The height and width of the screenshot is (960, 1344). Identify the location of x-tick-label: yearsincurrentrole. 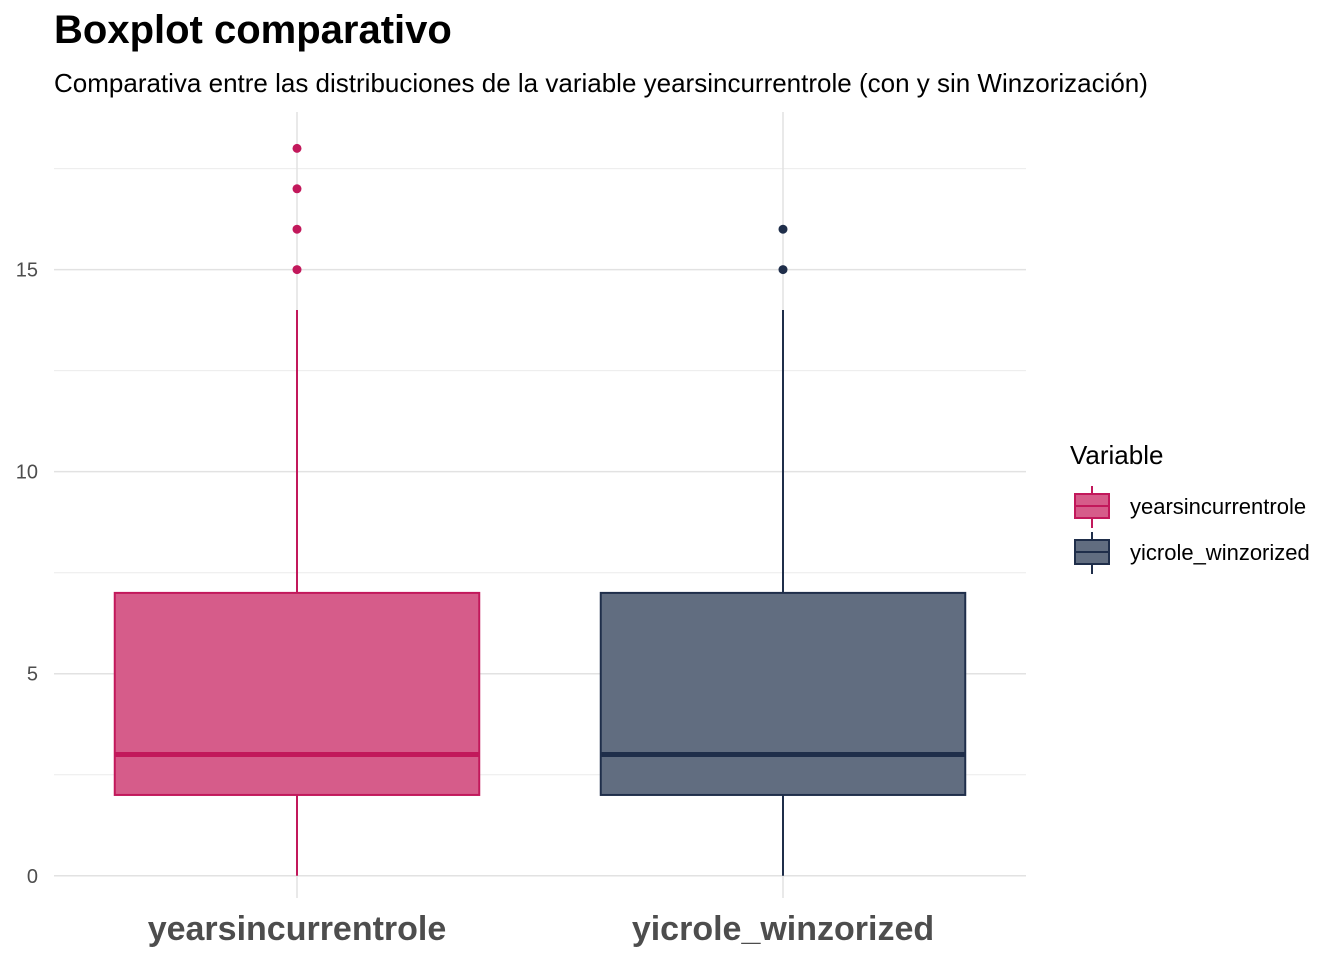
(297, 929).